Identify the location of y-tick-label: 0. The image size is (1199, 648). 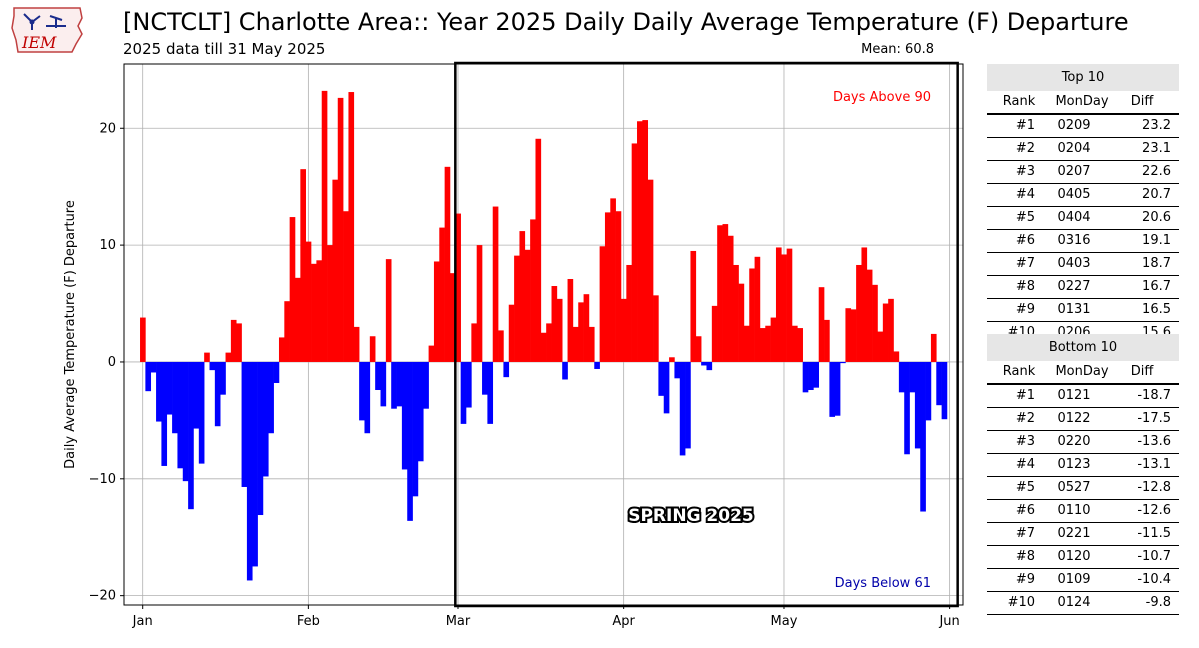
(112, 362).